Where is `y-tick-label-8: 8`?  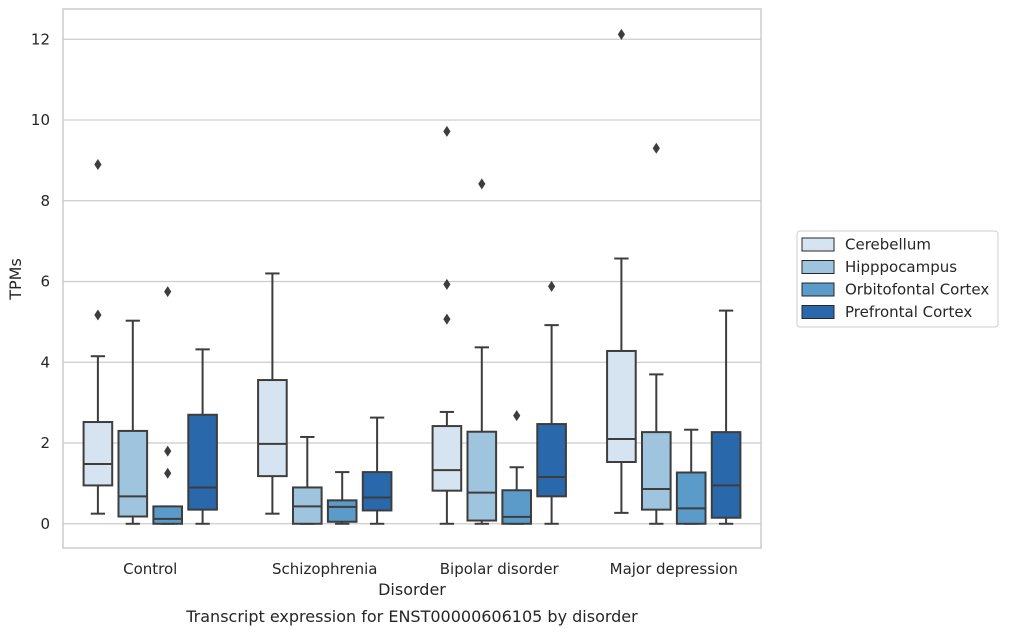 y-tick-label-8: 8 is located at coordinates (45, 201).